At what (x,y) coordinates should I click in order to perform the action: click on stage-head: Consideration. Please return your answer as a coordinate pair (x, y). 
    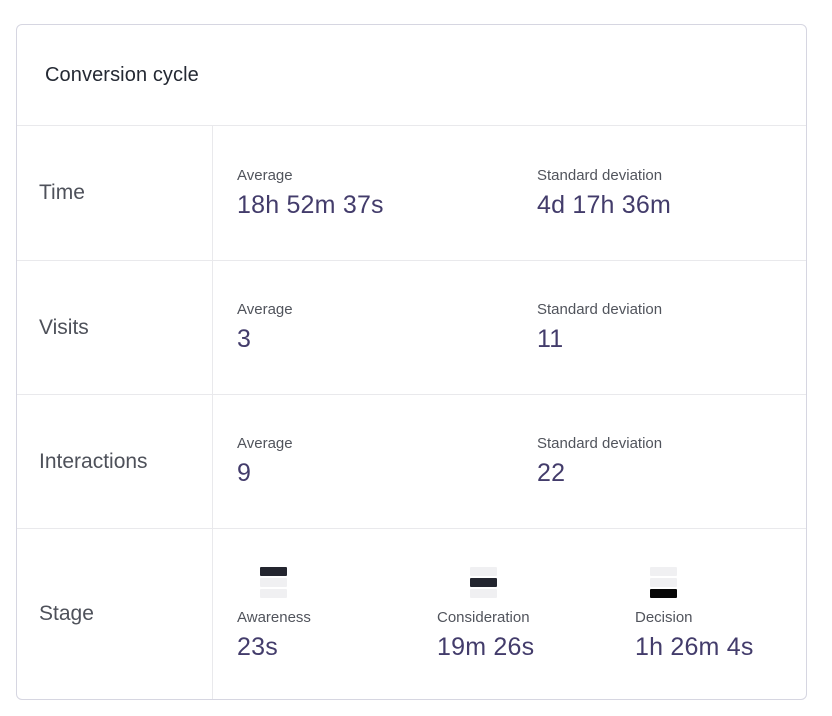
    Looking at the image, I should click on (483, 599).